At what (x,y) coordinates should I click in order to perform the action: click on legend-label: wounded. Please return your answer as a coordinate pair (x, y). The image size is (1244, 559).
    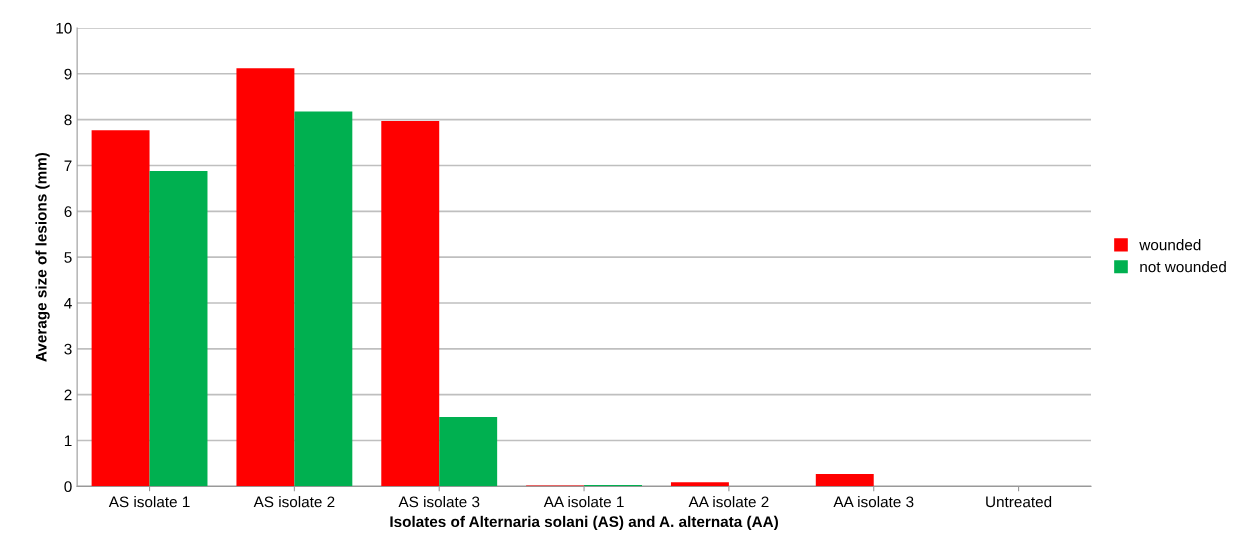
    Looking at the image, I should click on (1170, 245).